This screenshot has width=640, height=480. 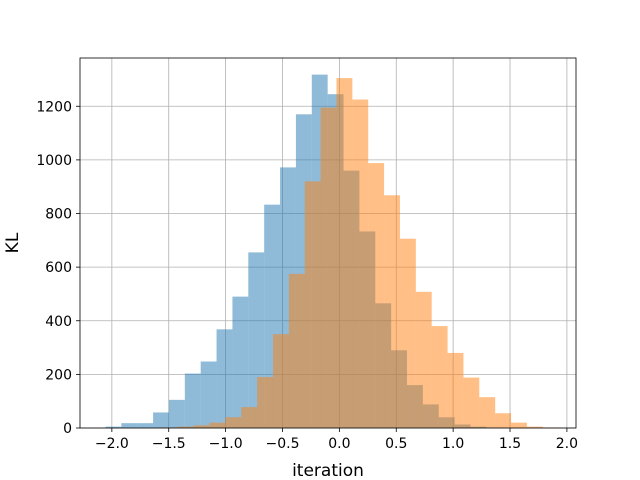 What do you see at coordinates (13, 242) in the screenshot?
I see `y-axis-label: KL` at bounding box center [13, 242].